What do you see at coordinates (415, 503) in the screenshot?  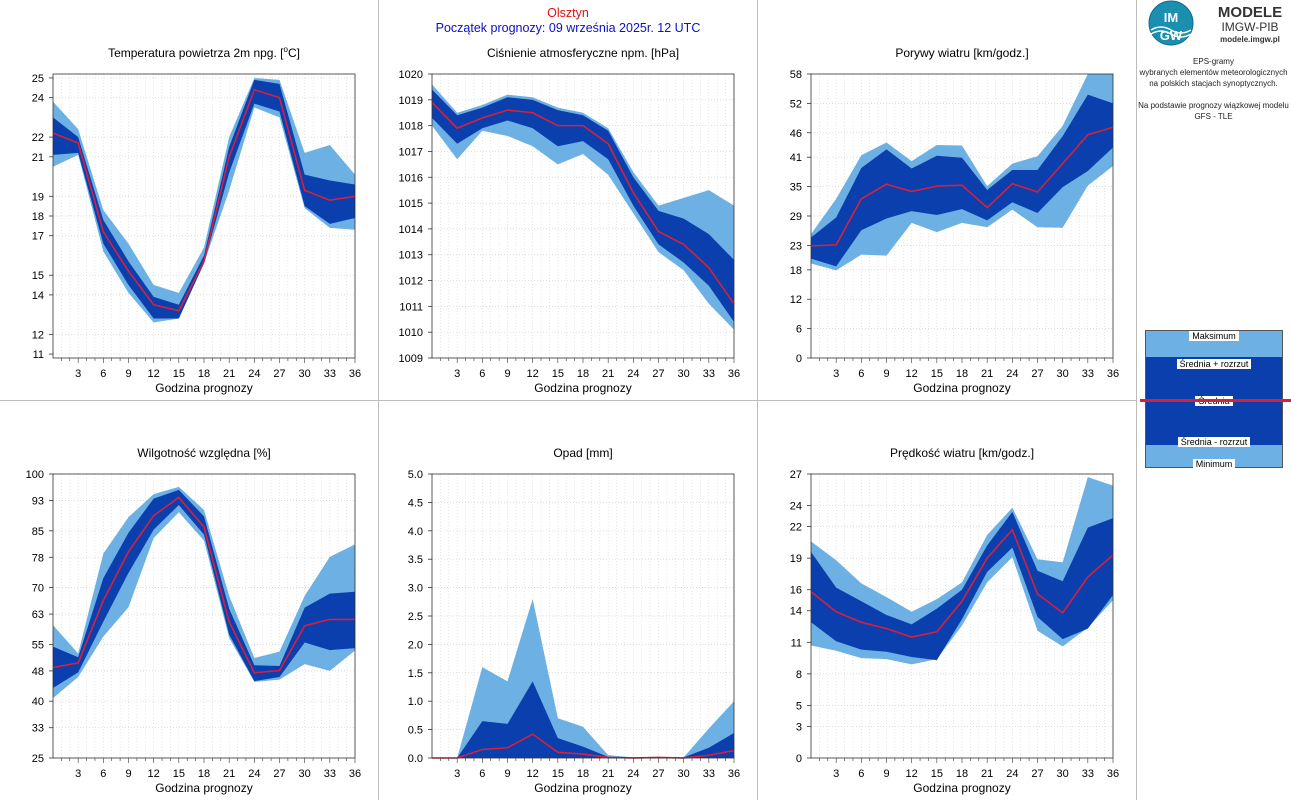 I see `y-tick-label: 4.5` at bounding box center [415, 503].